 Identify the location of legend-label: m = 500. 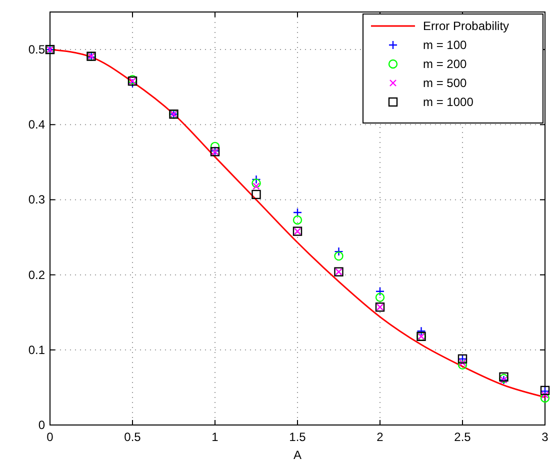
(445, 83).